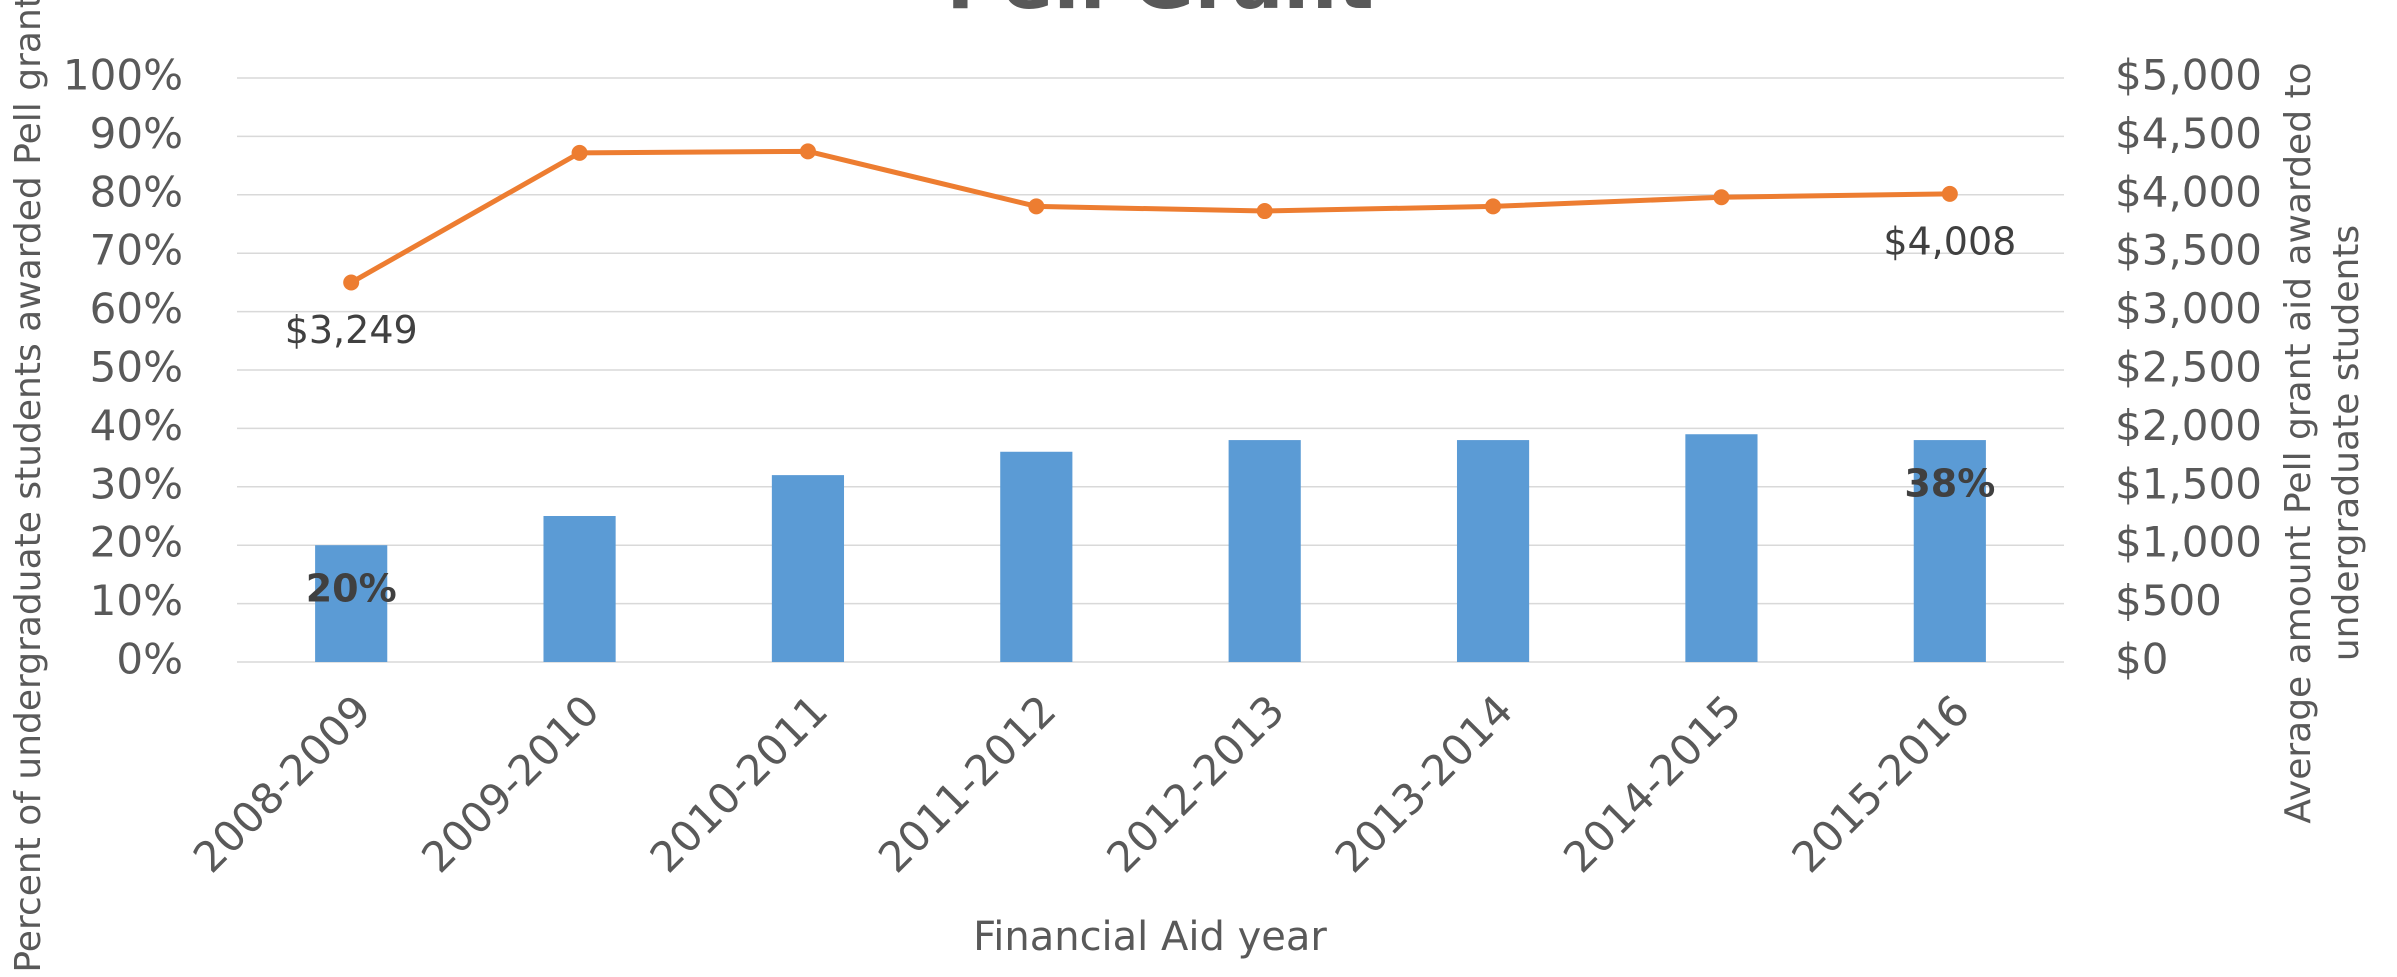 The image size is (2397, 977). What do you see at coordinates (510, 784) in the screenshot?
I see `x-tick-label: 2009-2010` at bounding box center [510, 784].